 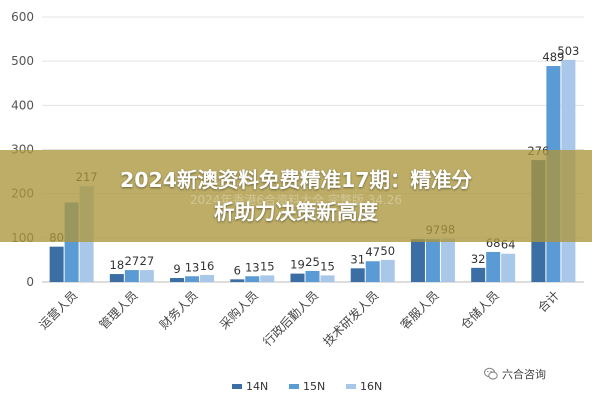 What do you see at coordinates (548, 302) in the screenshot?
I see `category-label: 合计` at bounding box center [548, 302].